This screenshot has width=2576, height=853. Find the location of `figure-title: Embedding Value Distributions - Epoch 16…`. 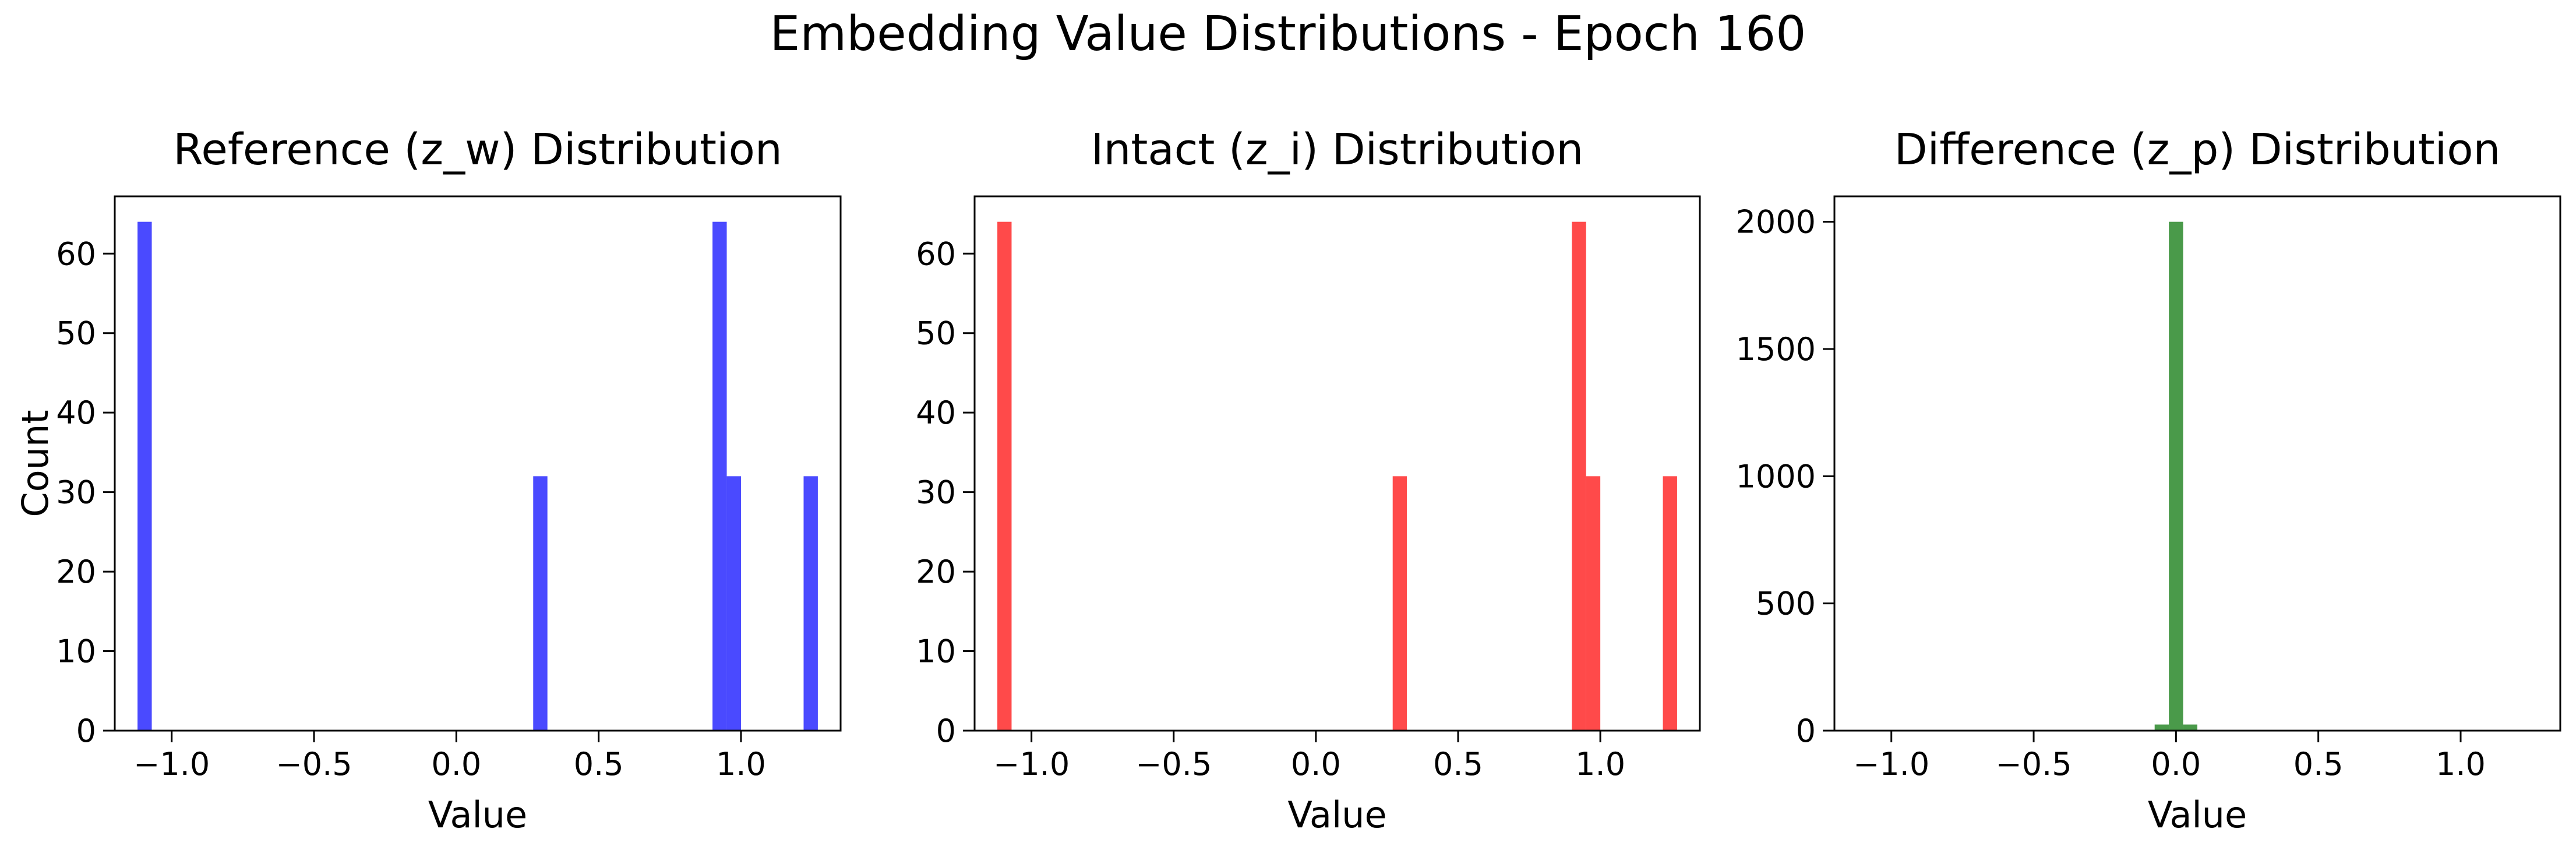

figure-title: Embedding Value Distributions - Epoch 16… is located at coordinates (1288, 34).